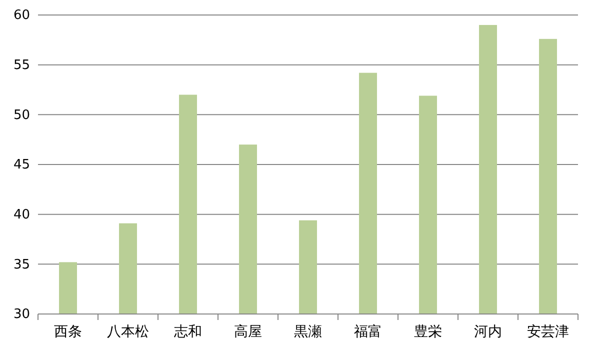 This screenshot has width=593, height=355. Describe the element at coordinates (188, 332) in the screenshot. I see `x-tick-label: 志和` at that location.